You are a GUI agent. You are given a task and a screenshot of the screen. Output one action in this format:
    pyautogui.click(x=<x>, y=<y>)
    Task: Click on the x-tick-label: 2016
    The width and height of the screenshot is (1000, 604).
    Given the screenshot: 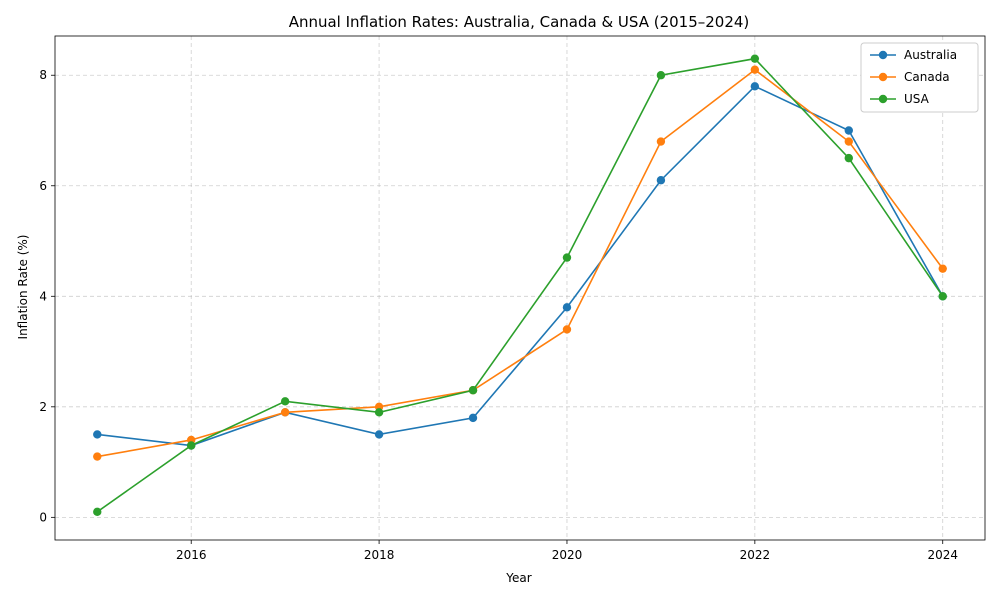 What is the action you would take?
    pyautogui.click(x=191, y=555)
    